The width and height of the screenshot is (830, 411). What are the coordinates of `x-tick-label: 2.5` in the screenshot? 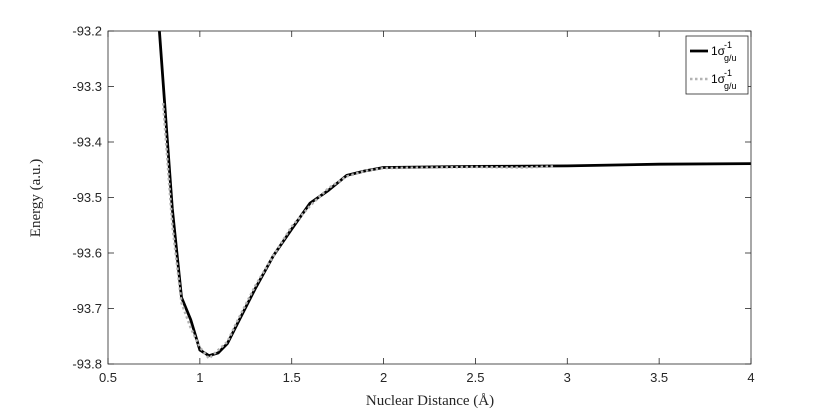 It's located at (475, 377).